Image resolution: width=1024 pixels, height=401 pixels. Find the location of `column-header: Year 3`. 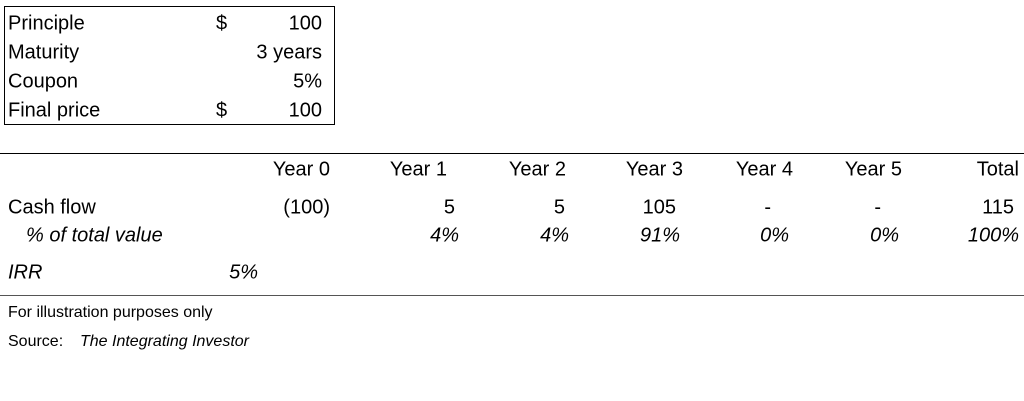

column-header: Year 3 is located at coordinates (654, 169).